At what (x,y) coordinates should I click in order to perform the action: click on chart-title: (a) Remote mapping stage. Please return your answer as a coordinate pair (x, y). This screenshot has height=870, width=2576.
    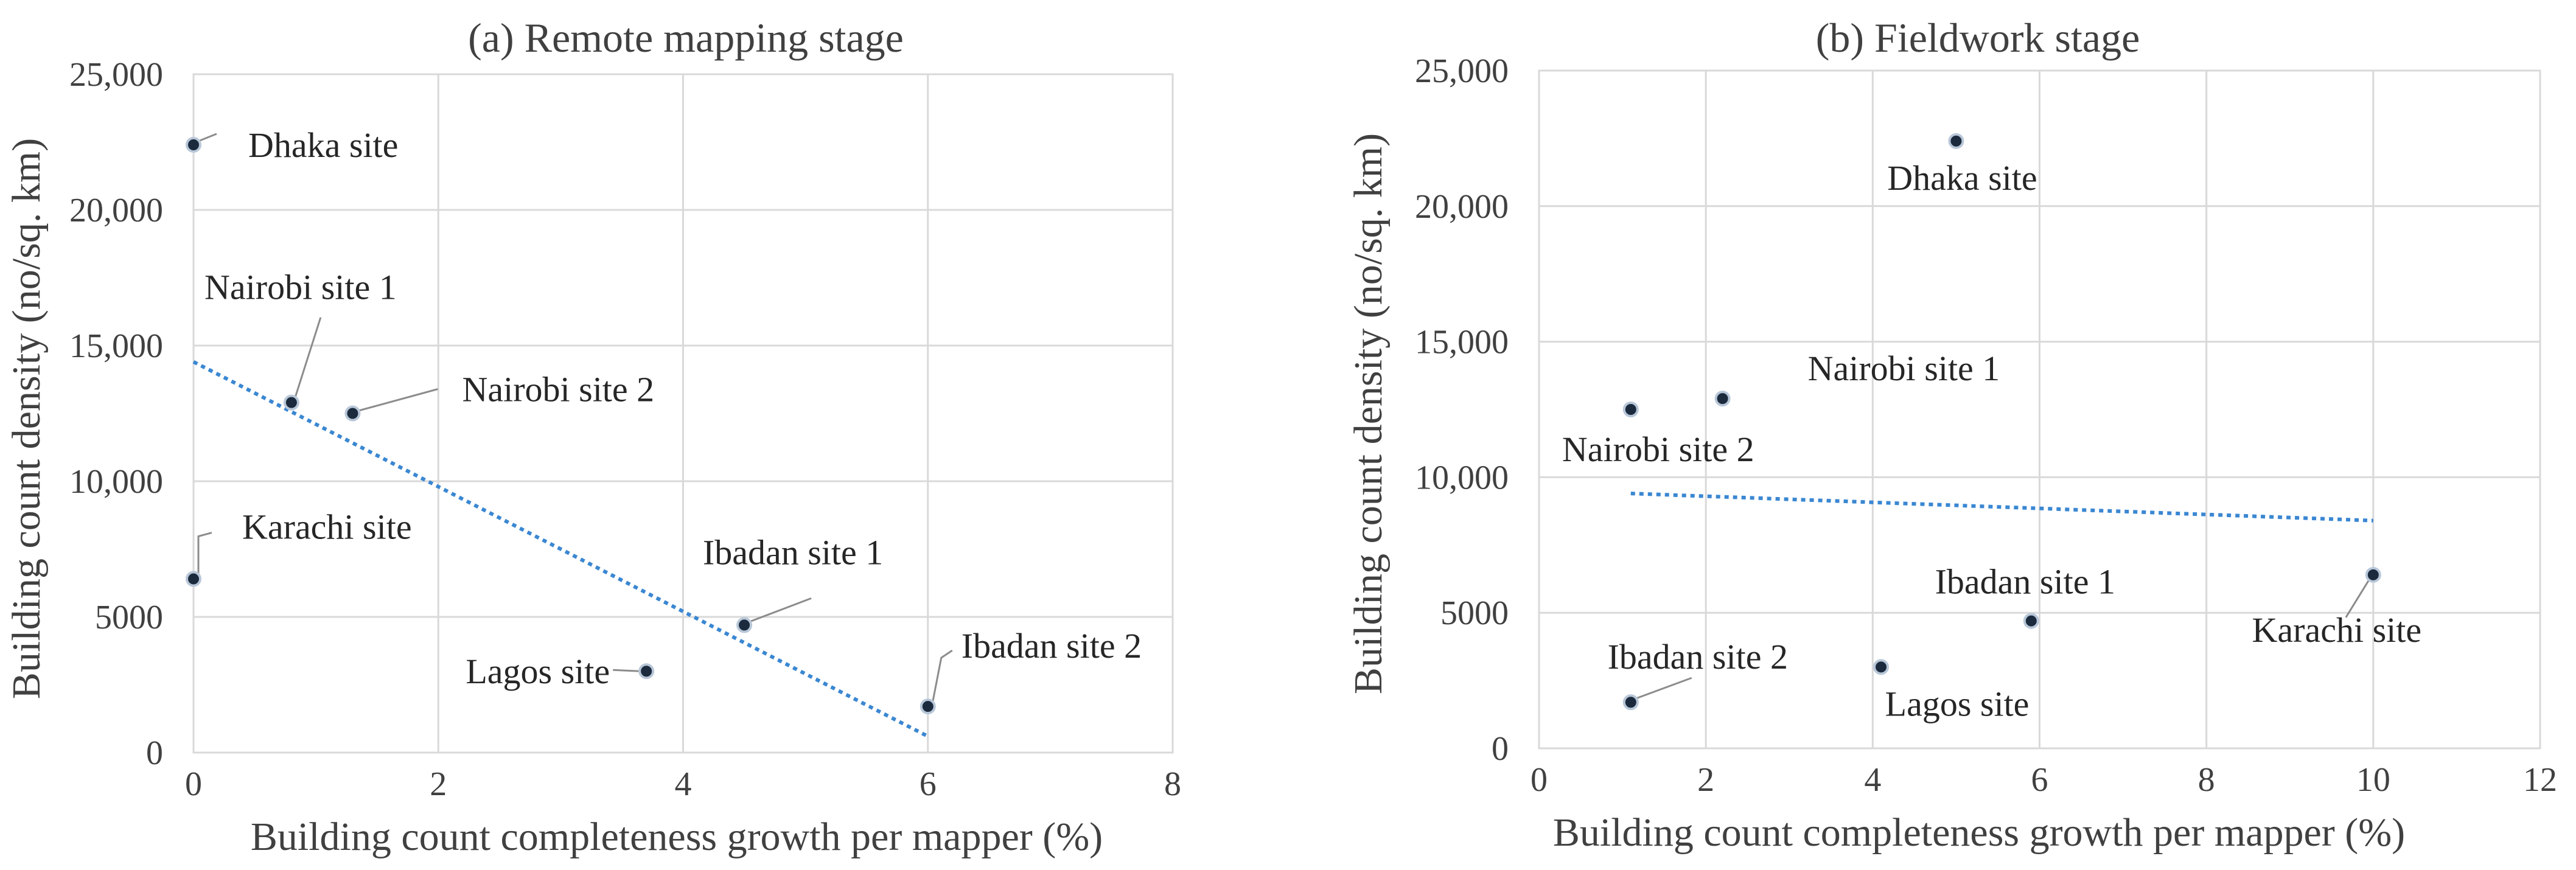
    Looking at the image, I should click on (686, 38).